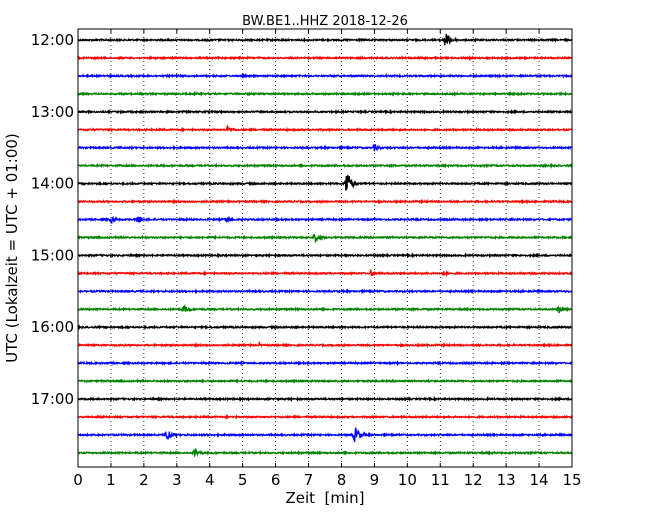 The width and height of the screenshot is (650, 520). What do you see at coordinates (539, 480) in the screenshot?
I see `x-tick-label: 14` at bounding box center [539, 480].